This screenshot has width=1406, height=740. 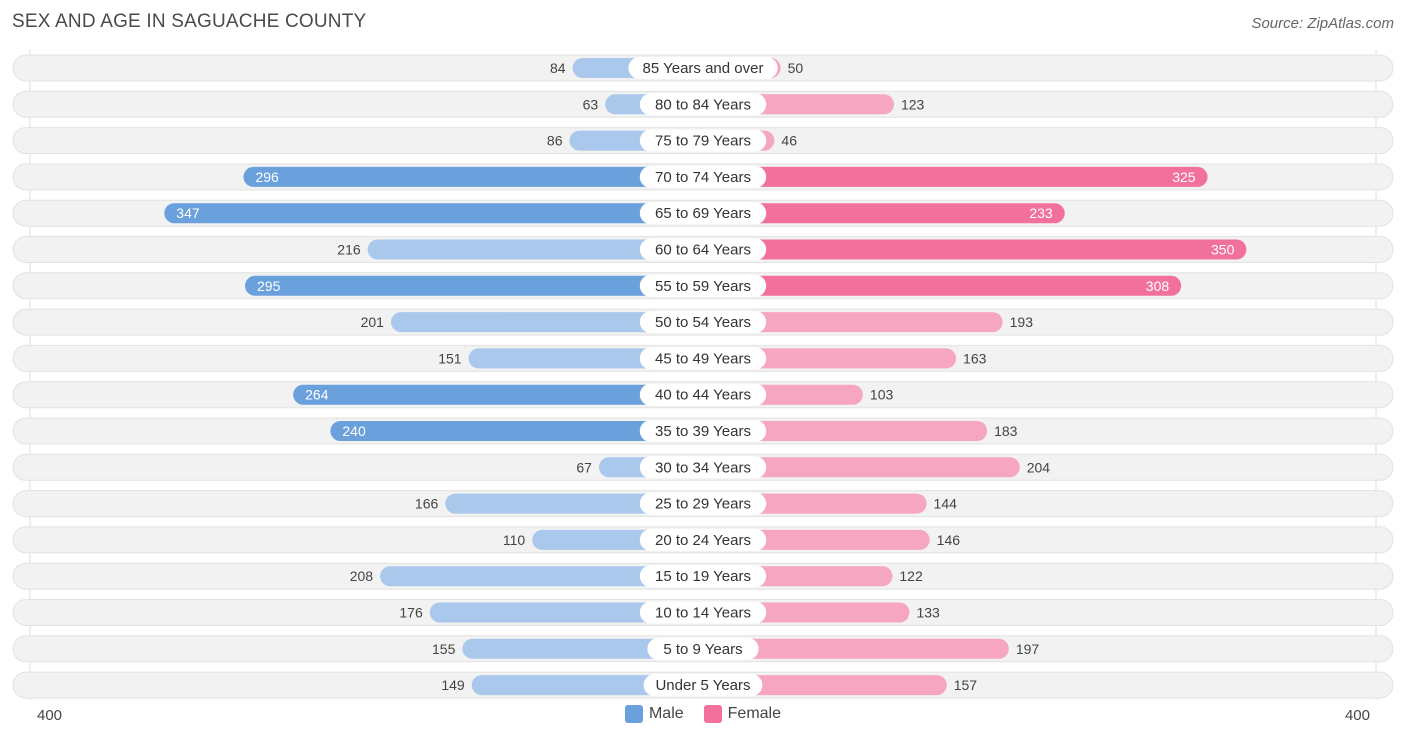 What do you see at coordinates (789, 141) in the screenshot?
I see `label-female-value: 46` at bounding box center [789, 141].